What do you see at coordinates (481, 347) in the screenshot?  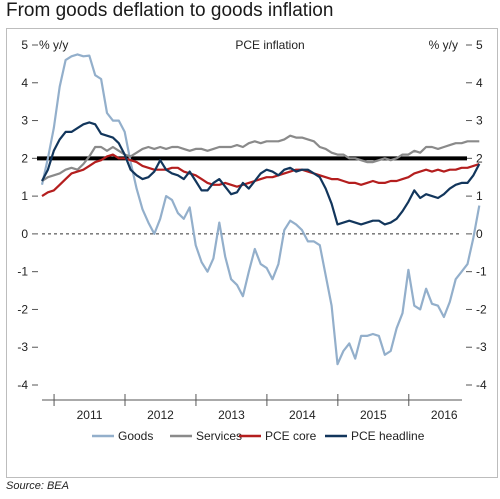 I see `y-tick-label-right: -3` at bounding box center [481, 347].